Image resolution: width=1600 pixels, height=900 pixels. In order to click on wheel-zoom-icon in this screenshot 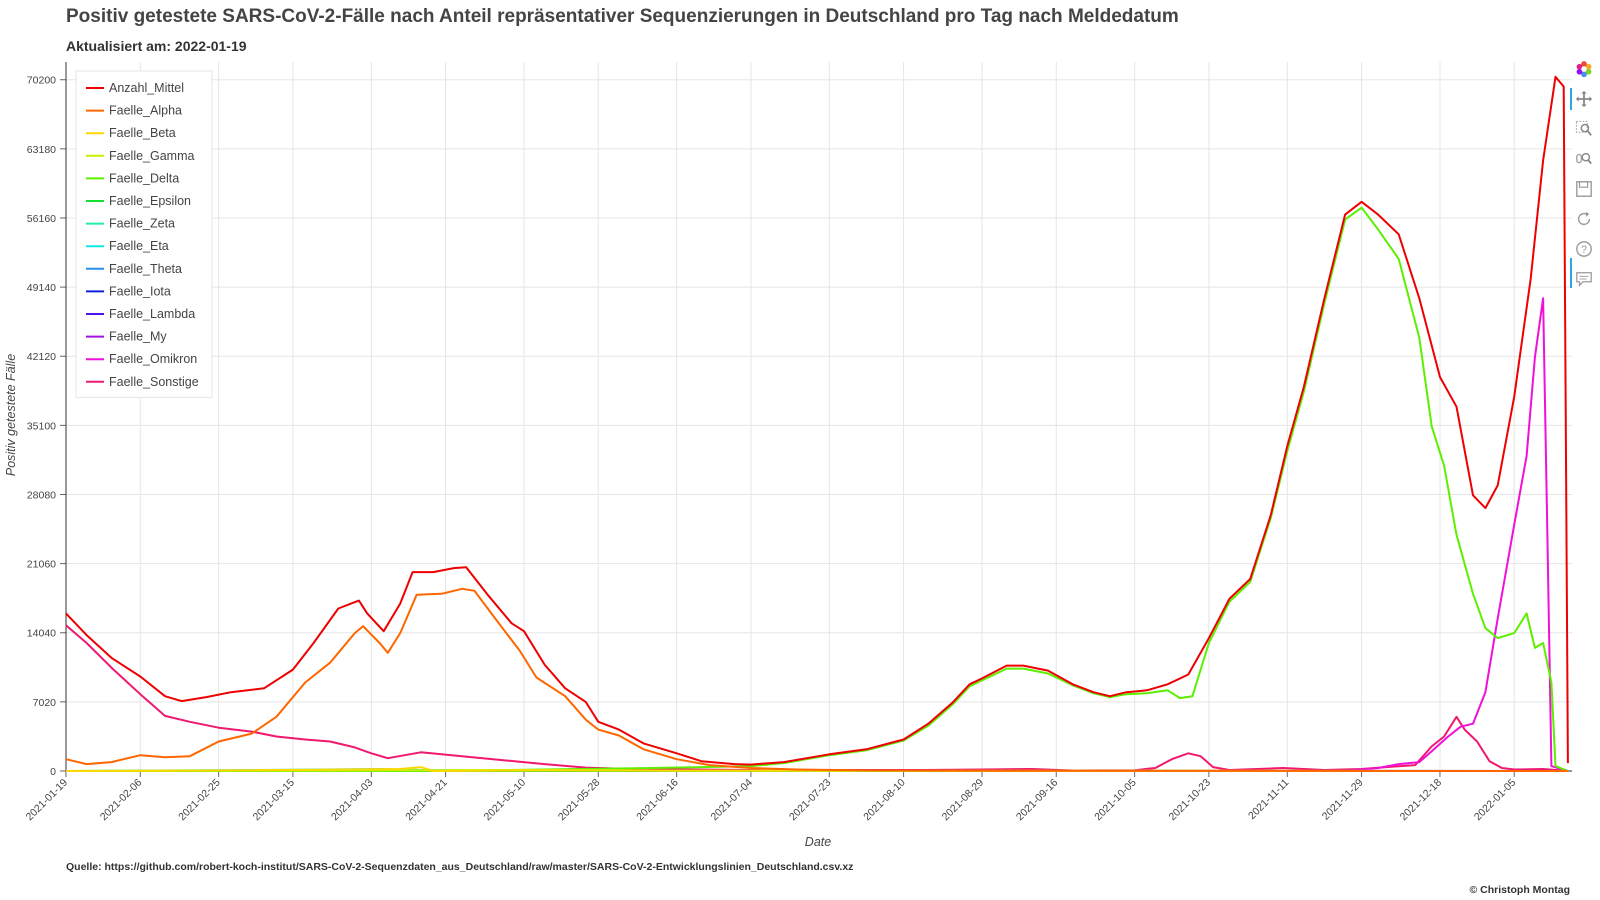, I will do `click(1584, 159)`.